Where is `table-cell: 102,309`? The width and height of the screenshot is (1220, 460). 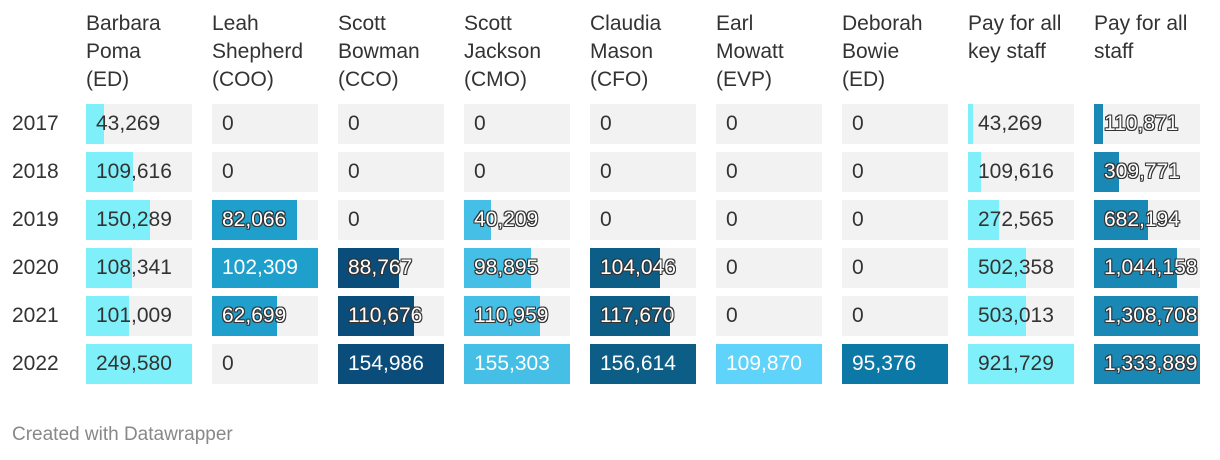 table-cell: 102,309 is located at coordinates (265, 268).